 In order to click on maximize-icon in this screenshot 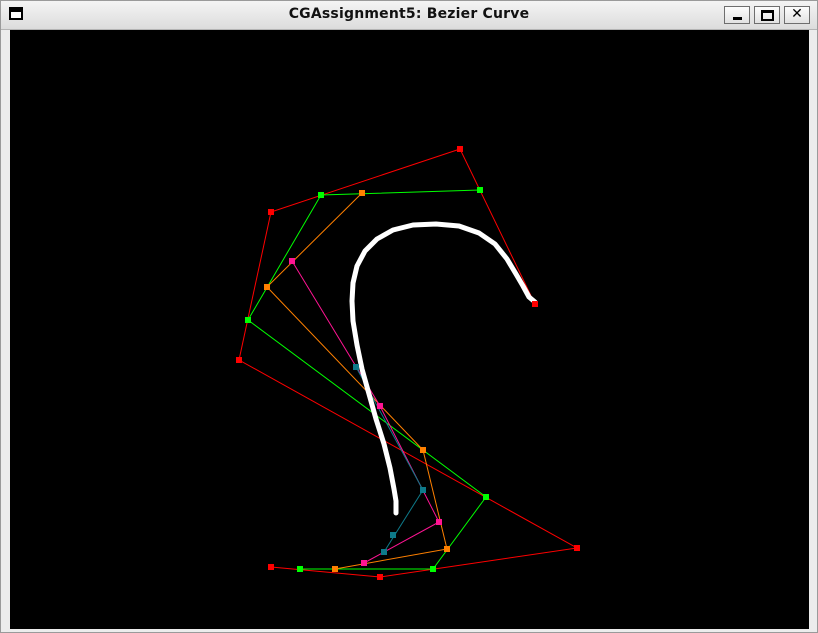, I will do `click(767, 15)`.